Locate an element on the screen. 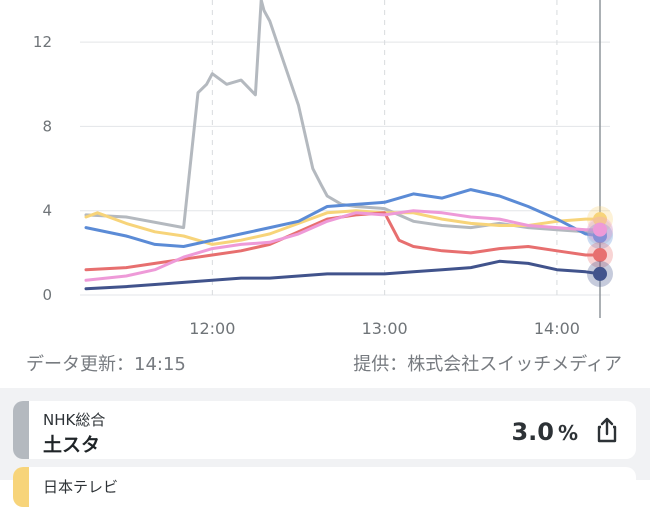 This screenshot has height=507, width=650. x-tick-label: 14:00 is located at coordinates (557, 328).